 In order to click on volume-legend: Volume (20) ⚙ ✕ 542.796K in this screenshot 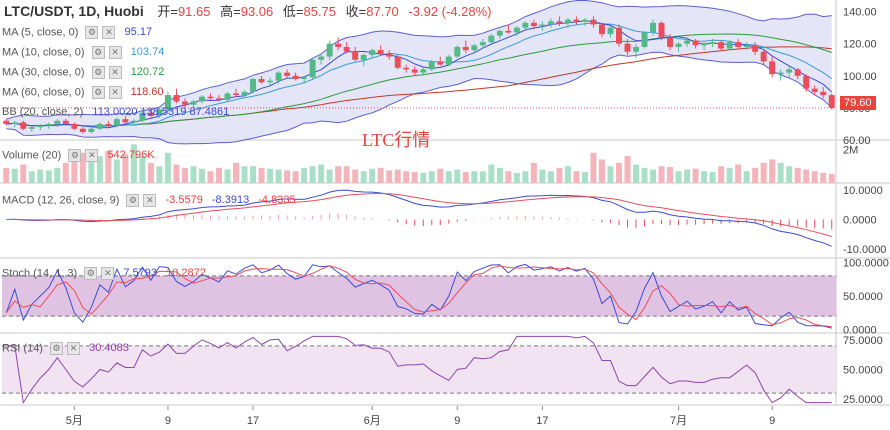, I will do `click(78, 155)`.